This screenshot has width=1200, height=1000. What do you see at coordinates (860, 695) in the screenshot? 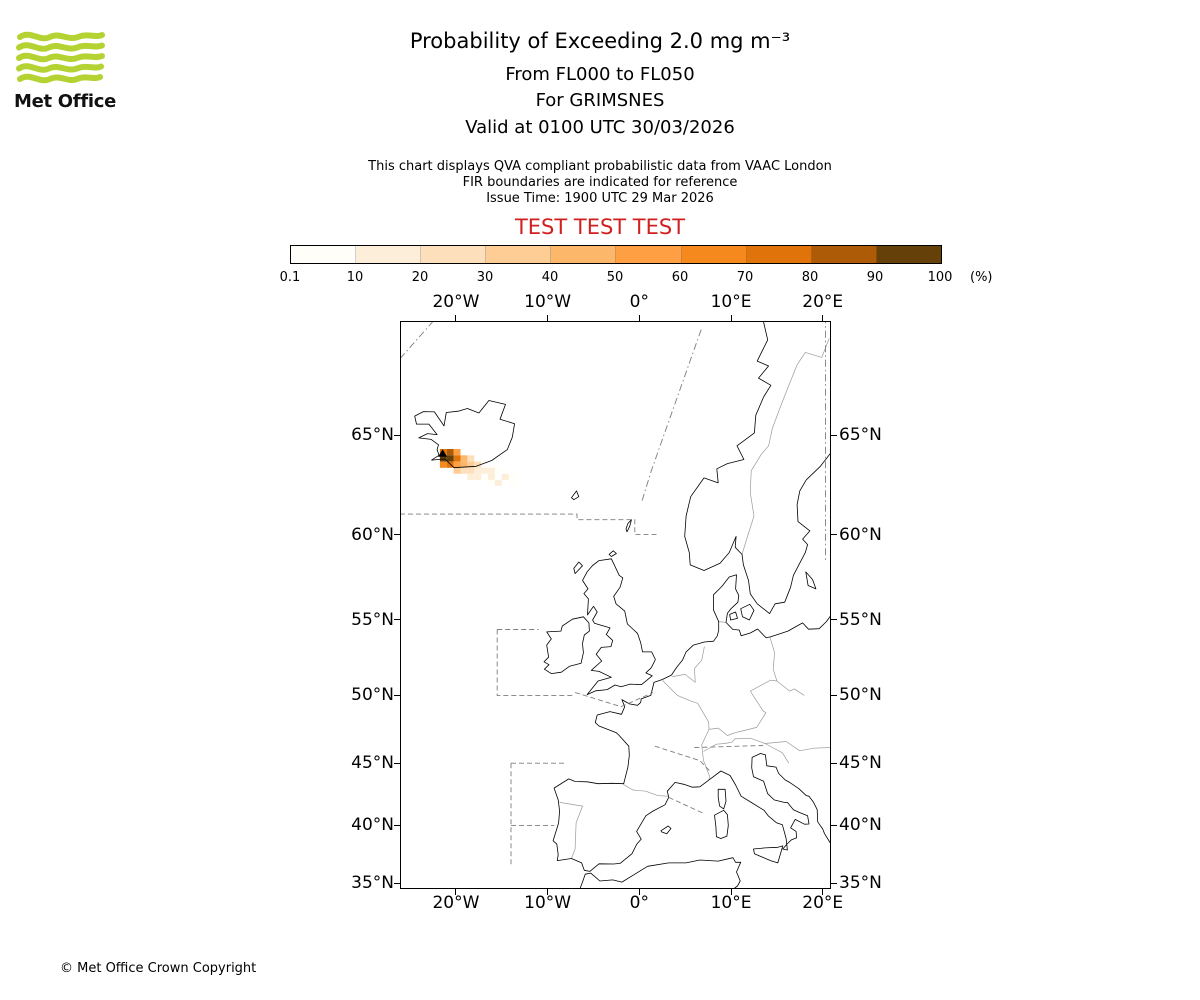
I see `y-axis-label-right: 50°N` at bounding box center [860, 695].